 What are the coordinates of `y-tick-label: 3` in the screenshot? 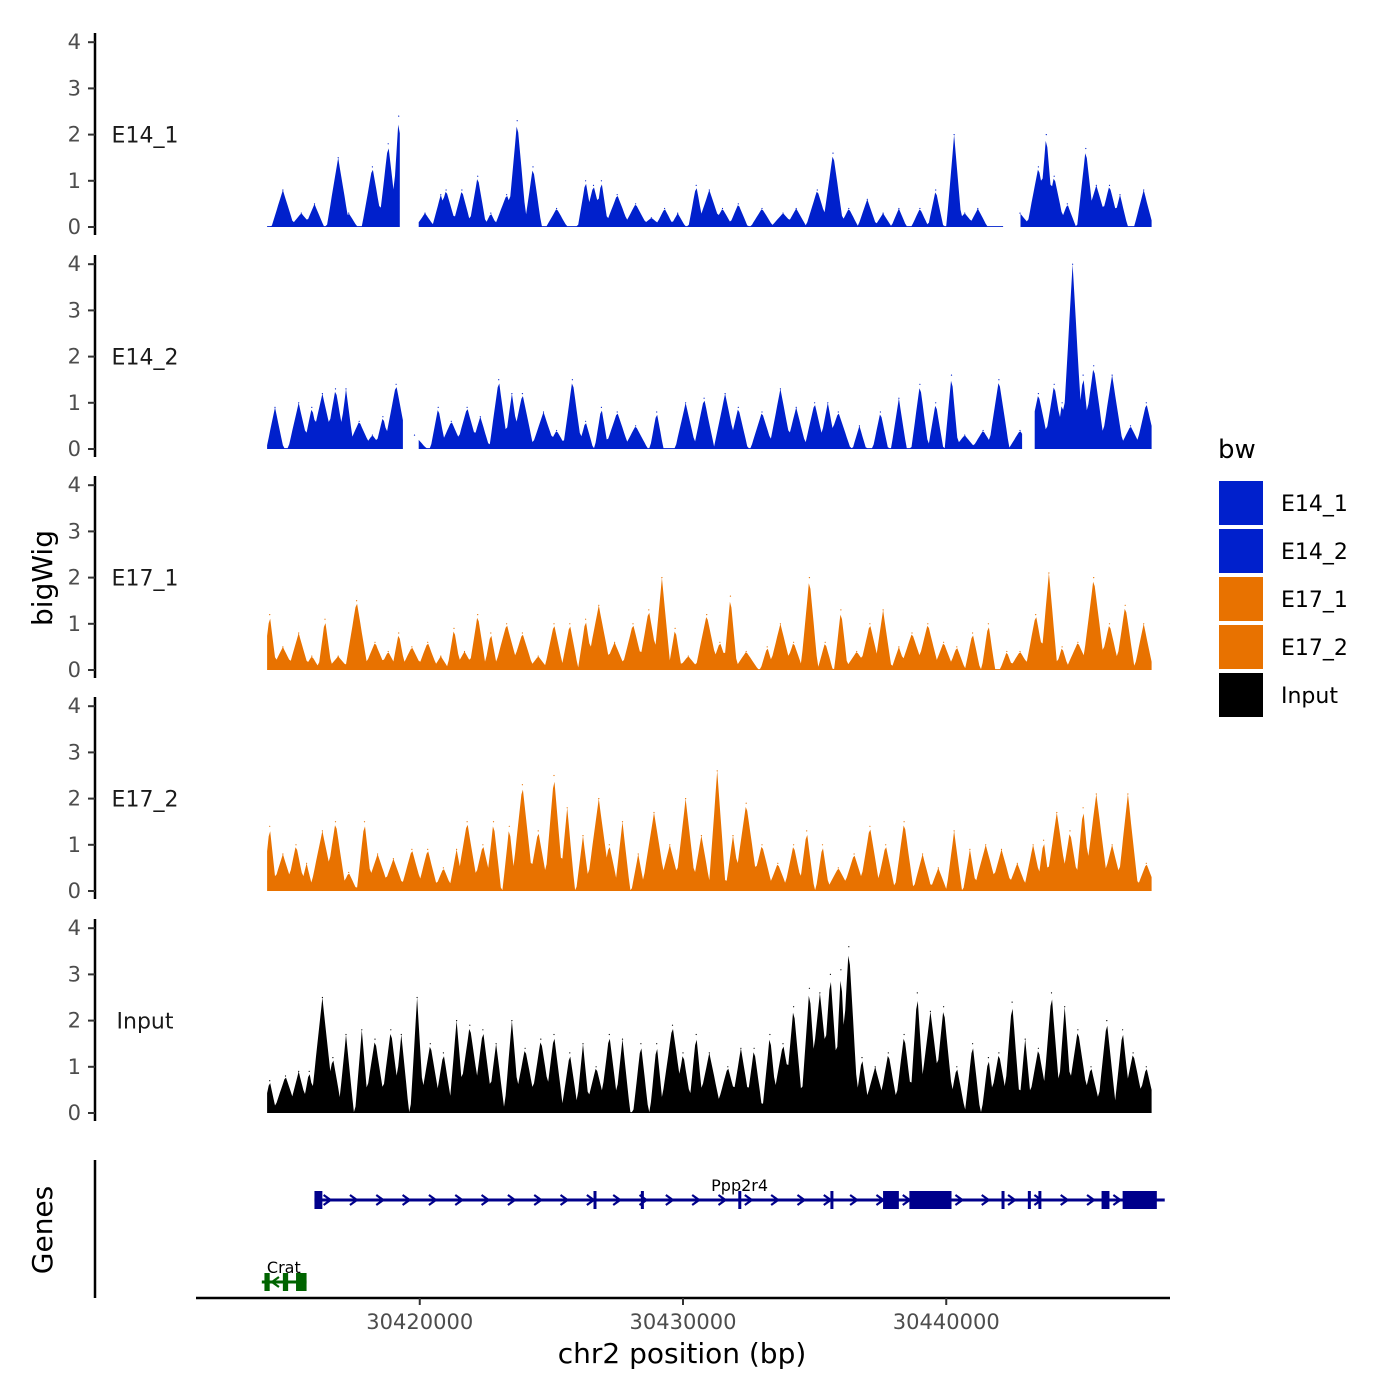 It's located at (74, 752).